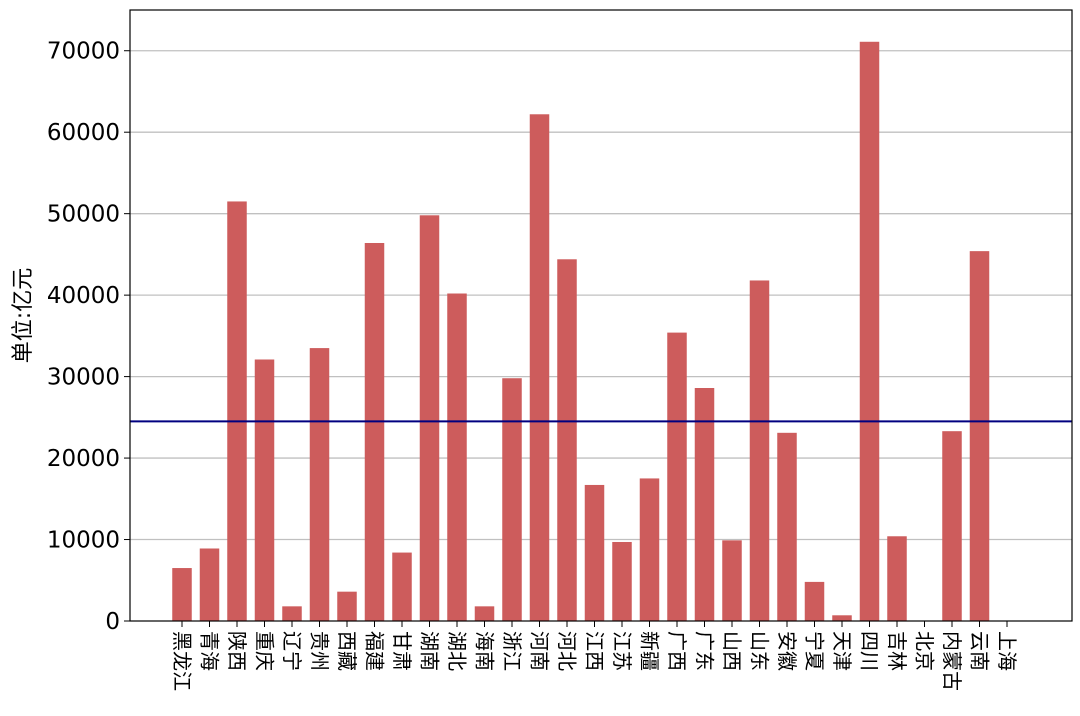 The image size is (1080, 716). Describe the element at coordinates (23, 315) in the screenshot. I see `y-axis-label: 单位:亿元` at that location.